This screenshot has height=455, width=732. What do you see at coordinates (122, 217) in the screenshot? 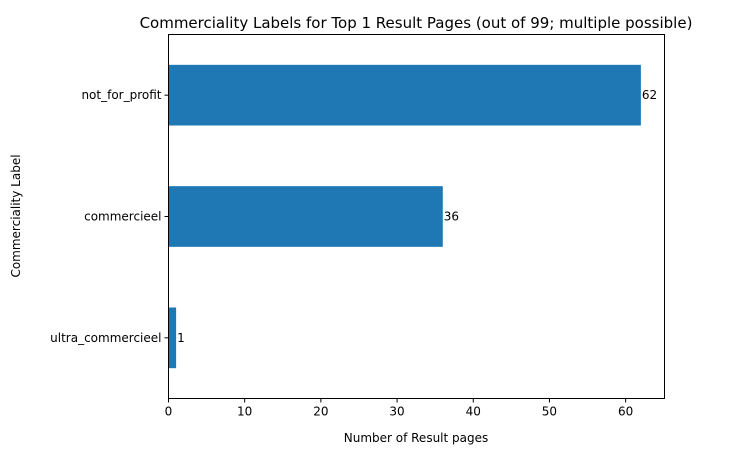
I see `y-tick-label-commercieel: commercieel` at bounding box center [122, 217].